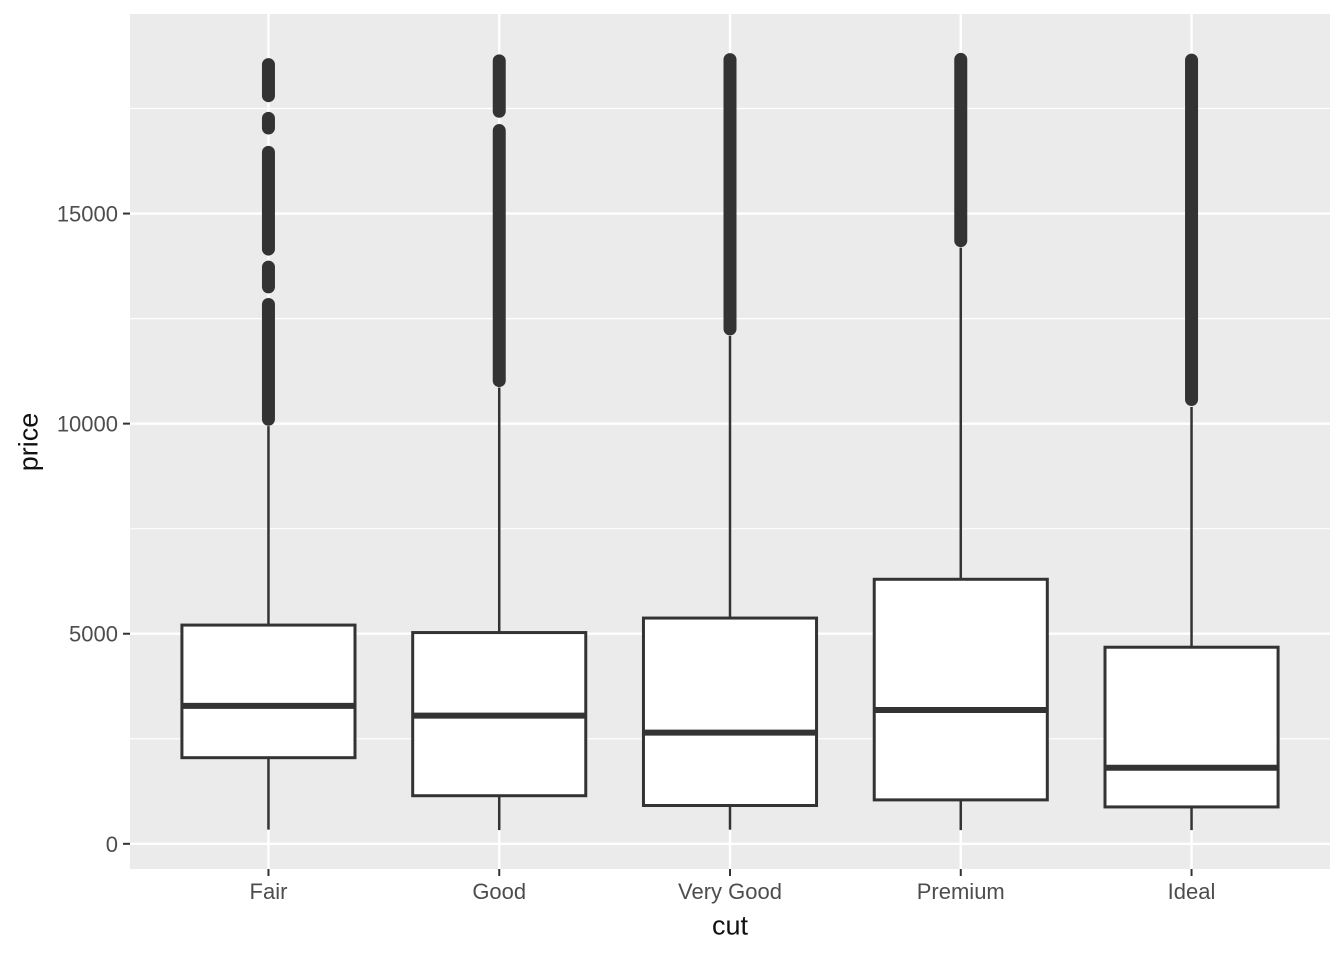  I want to click on y-axis-title: price, so click(28, 442).